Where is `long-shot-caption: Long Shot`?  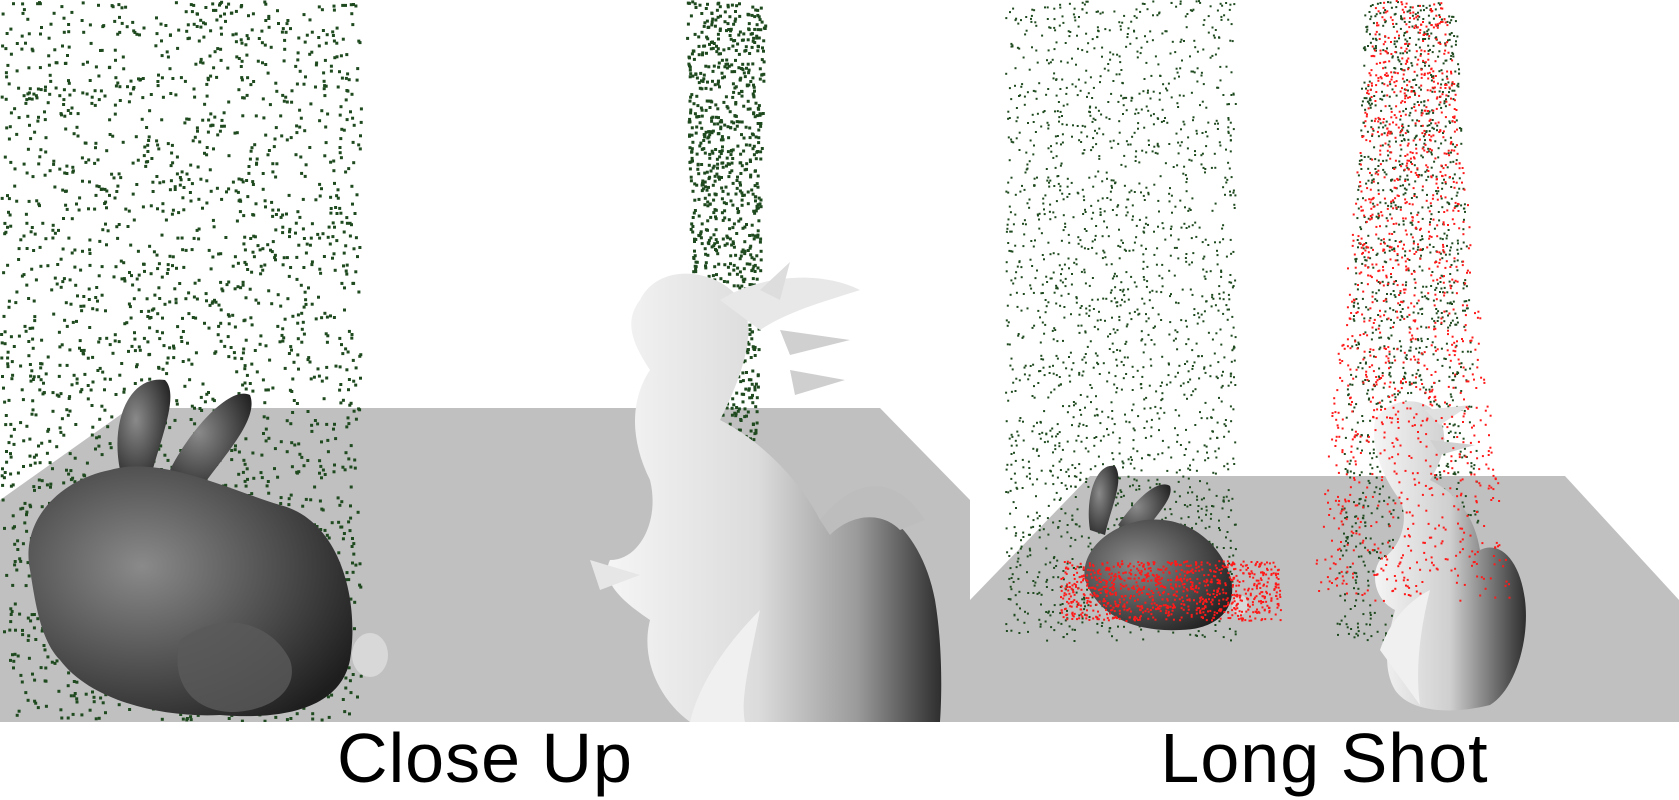 long-shot-caption: Long Shot is located at coordinates (1324, 758).